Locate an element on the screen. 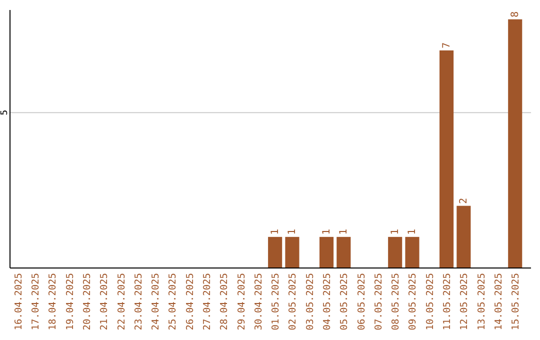 The height and width of the screenshot is (340, 540). x-tick-label: 12.05.2025 is located at coordinates (464, 301).